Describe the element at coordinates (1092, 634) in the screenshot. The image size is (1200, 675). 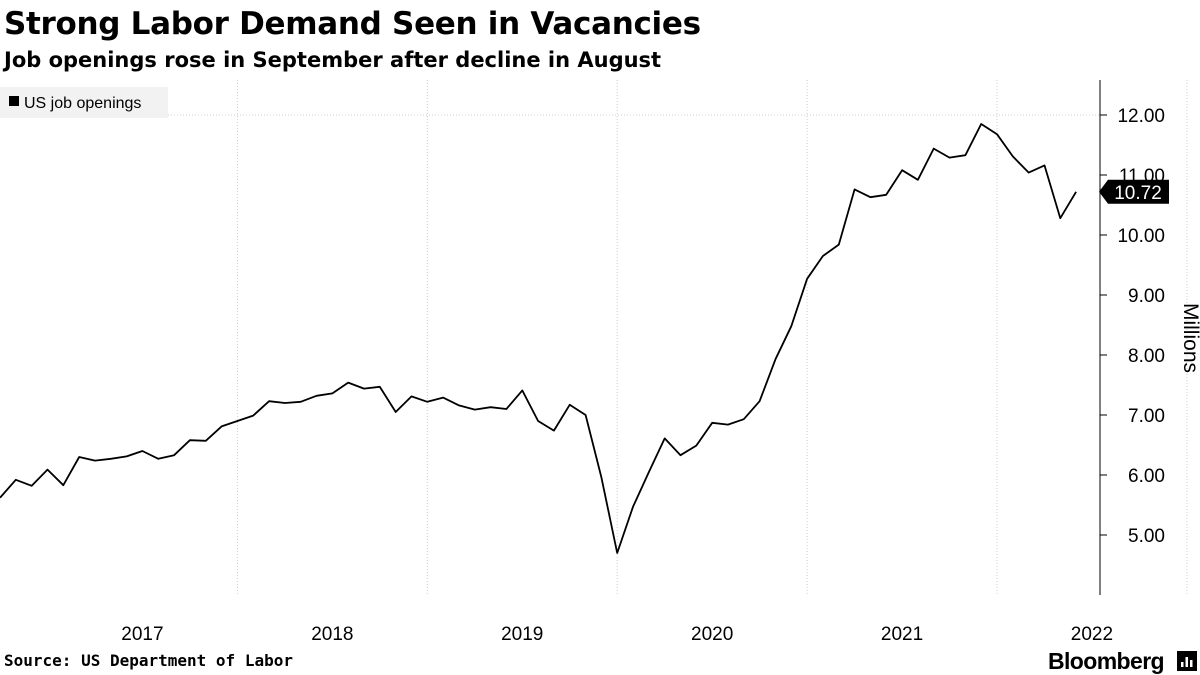
I see `x-tick-label: 2022` at that location.